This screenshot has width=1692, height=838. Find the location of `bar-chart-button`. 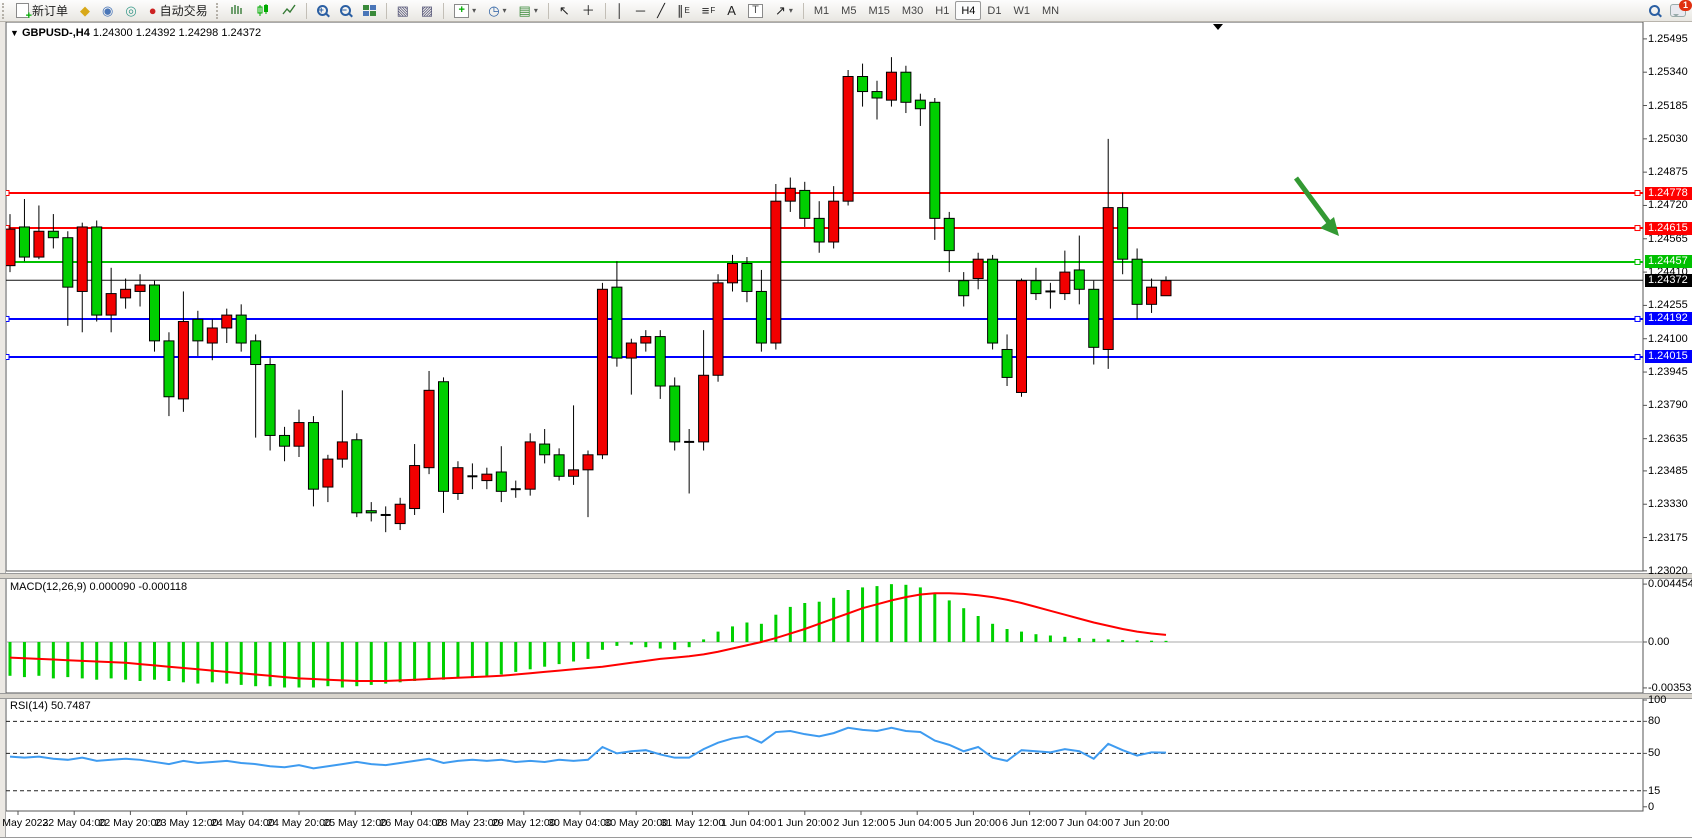

bar-chart-button is located at coordinates (237, 11).